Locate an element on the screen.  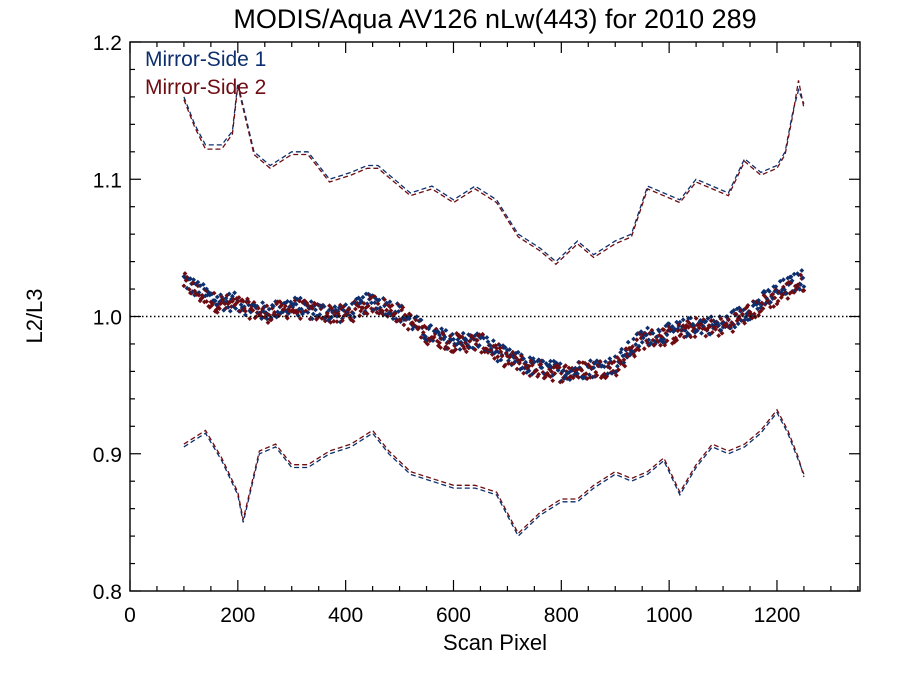
y-tick-labels: 0.8 0.9 1.0 1.1 1.2 is located at coordinates (107, 318).